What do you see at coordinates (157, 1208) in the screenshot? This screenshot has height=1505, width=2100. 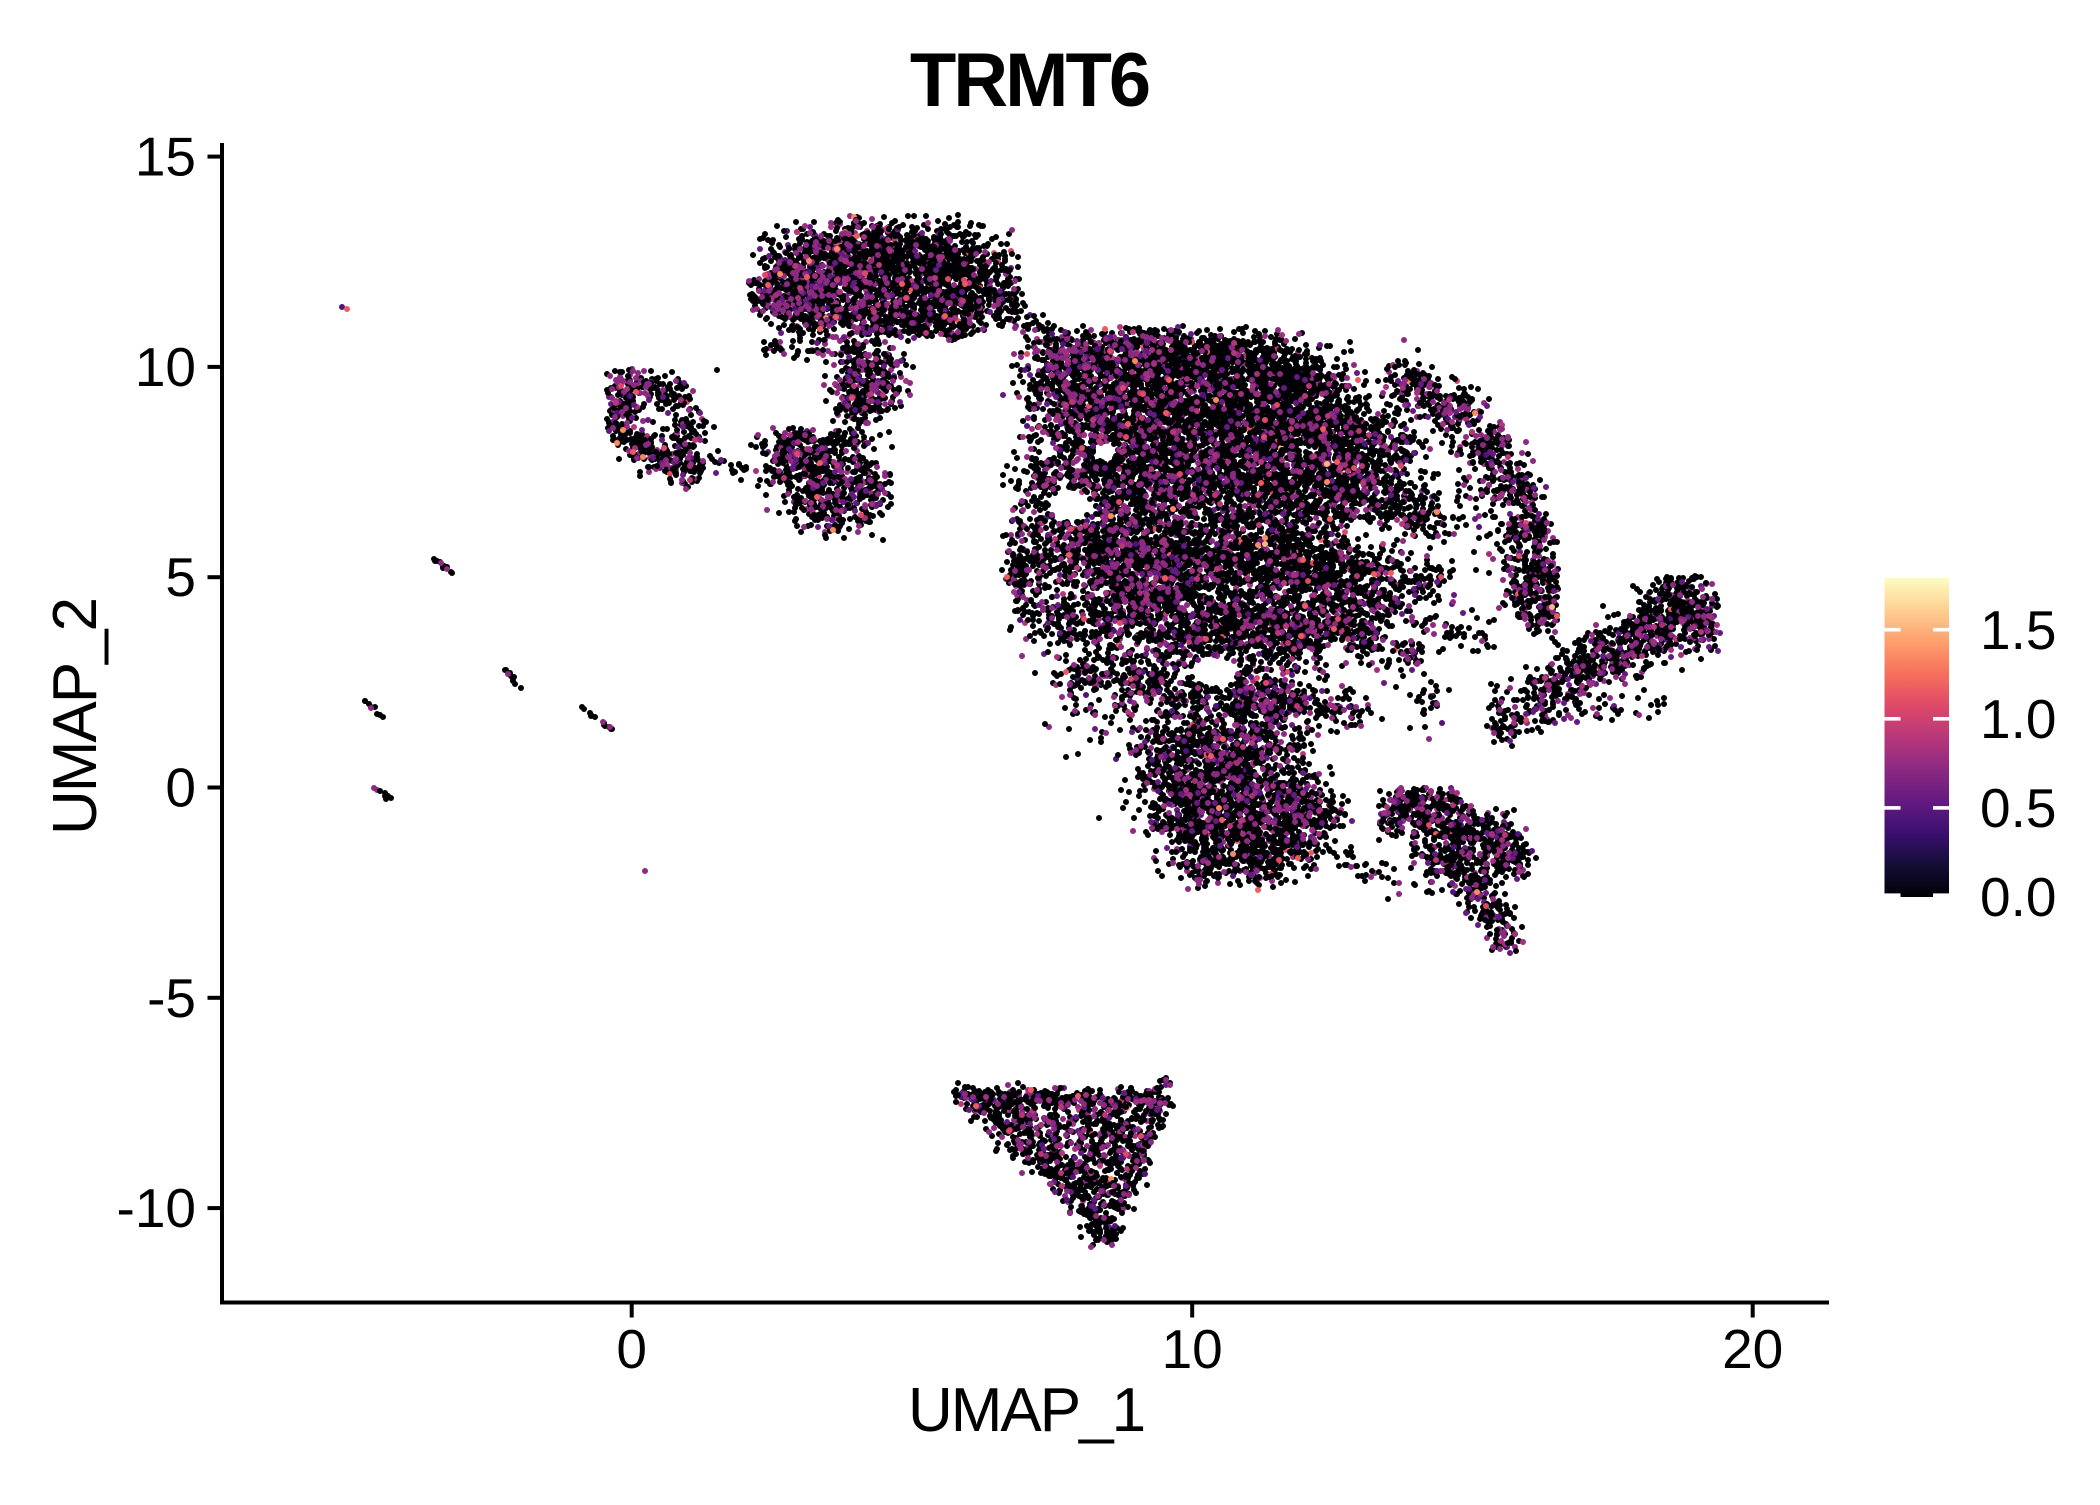 I see `svg-text: -10` at bounding box center [157, 1208].